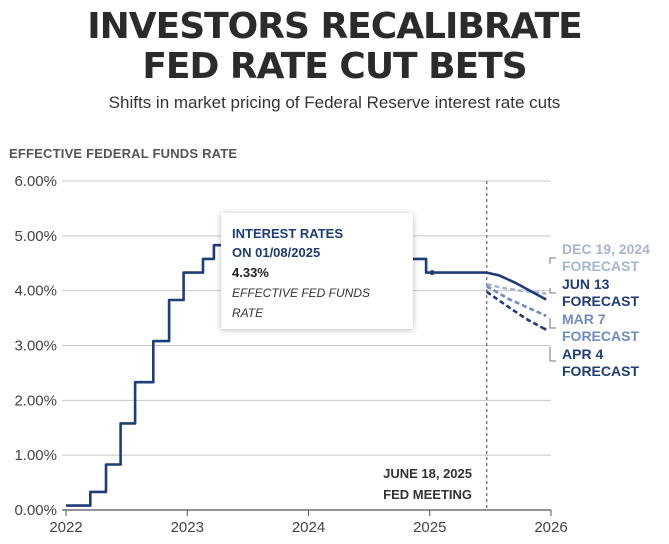  Describe the element at coordinates (334, 66) in the screenshot. I see `chart-title-line2: FED RATE CUT BETS` at that location.